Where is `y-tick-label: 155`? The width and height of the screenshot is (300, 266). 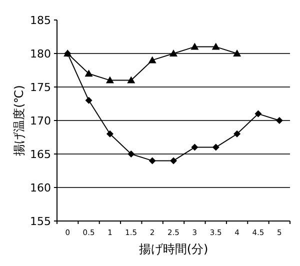
y-tick-label: 155 is located at coordinates (40, 221).